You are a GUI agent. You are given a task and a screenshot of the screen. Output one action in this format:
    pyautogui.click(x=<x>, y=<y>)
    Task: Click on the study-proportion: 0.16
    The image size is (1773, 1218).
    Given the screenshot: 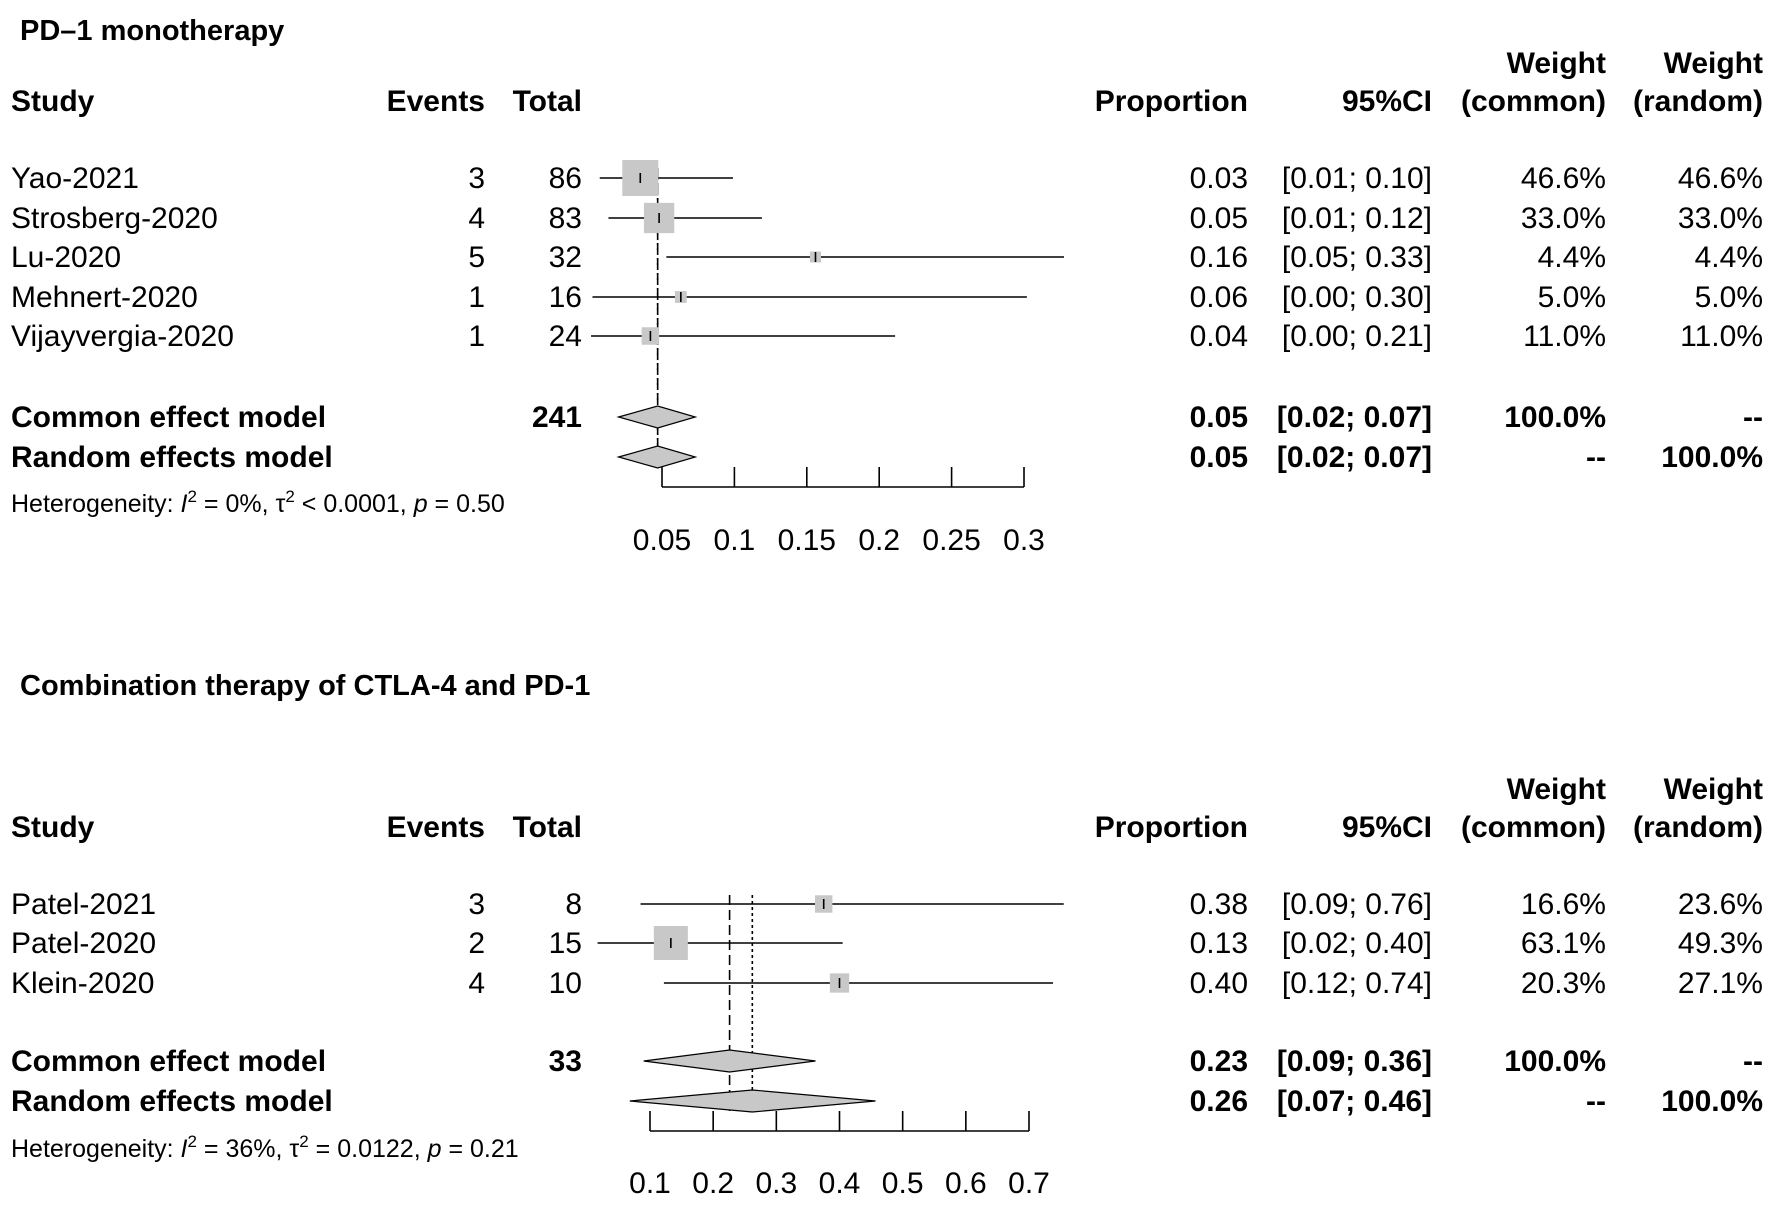 What is the action you would take?
    pyautogui.click(x=1219, y=257)
    